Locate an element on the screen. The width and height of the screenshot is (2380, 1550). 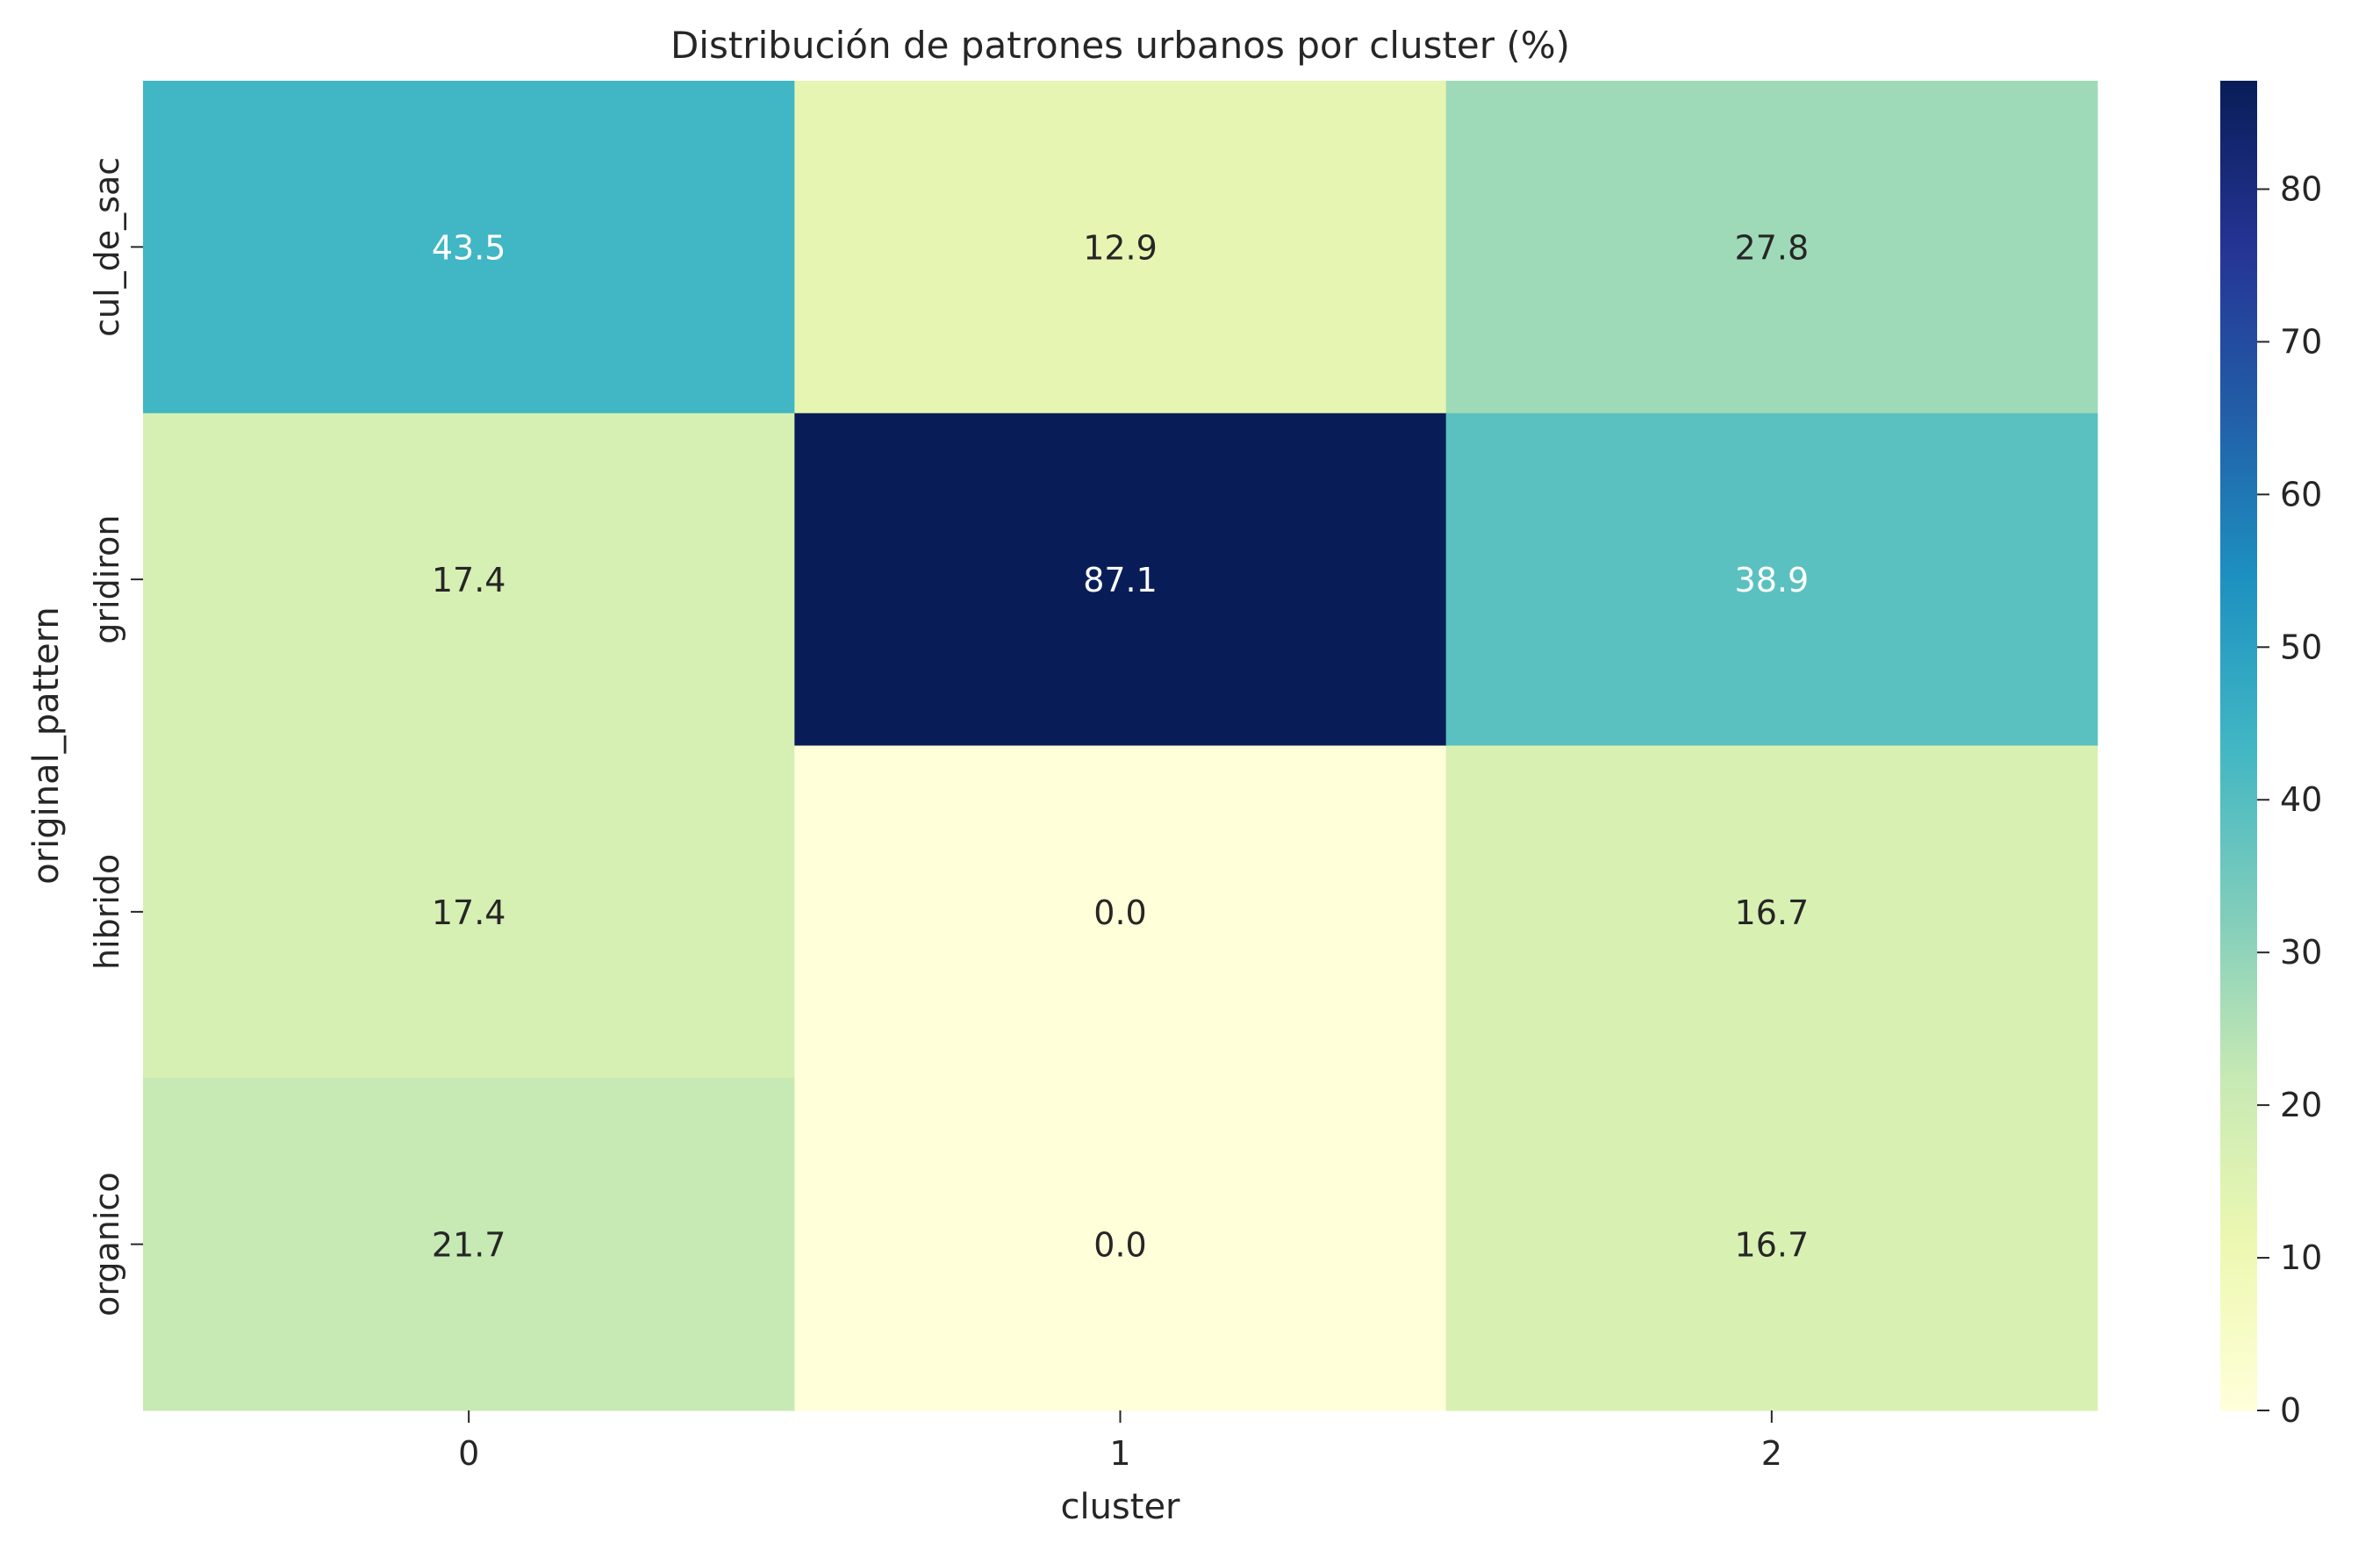
cell-value-label: 87.1 is located at coordinates (1120, 580).